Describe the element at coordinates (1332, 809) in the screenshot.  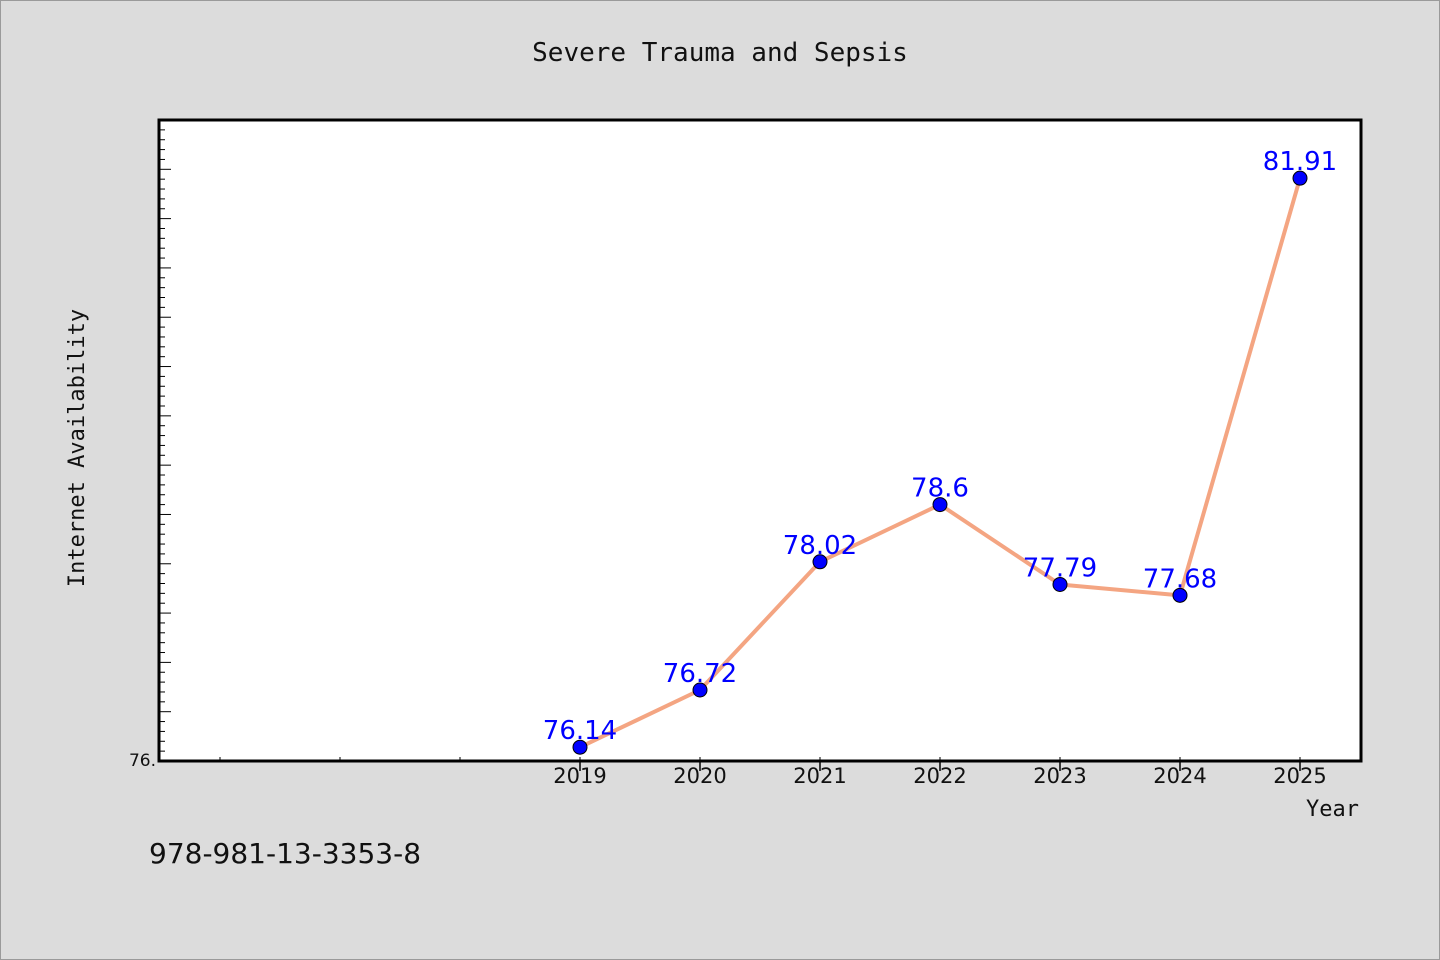
I see `x-axis-label: Year` at that location.